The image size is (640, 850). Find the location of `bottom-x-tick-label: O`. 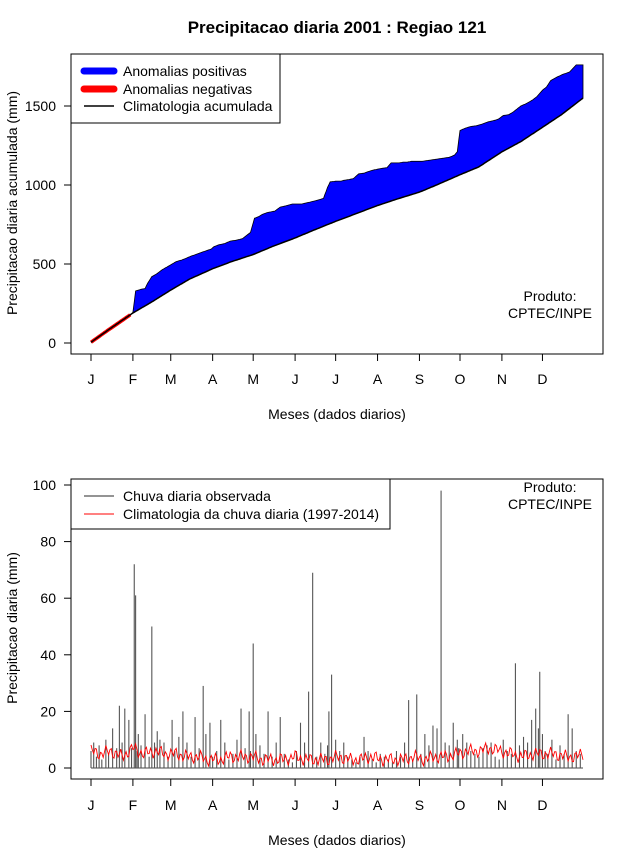

bottom-x-tick-label: O is located at coordinates (460, 805).